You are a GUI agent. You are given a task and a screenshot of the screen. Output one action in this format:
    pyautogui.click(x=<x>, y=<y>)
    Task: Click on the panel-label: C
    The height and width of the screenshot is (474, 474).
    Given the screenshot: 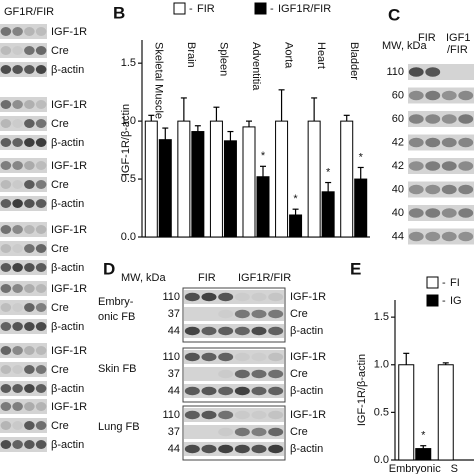 What is the action you would take?
    pyautogui.click(x=394, y=14)
    